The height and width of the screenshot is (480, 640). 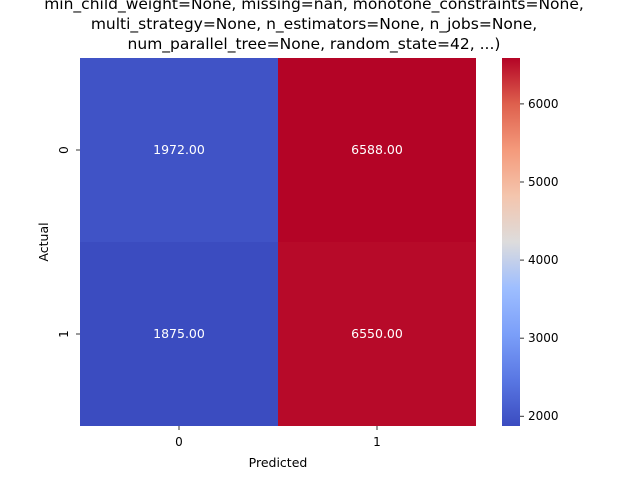 I want to click on colorbar: 2000 3000 4000 5000 6000, so click(x=530, y=242).